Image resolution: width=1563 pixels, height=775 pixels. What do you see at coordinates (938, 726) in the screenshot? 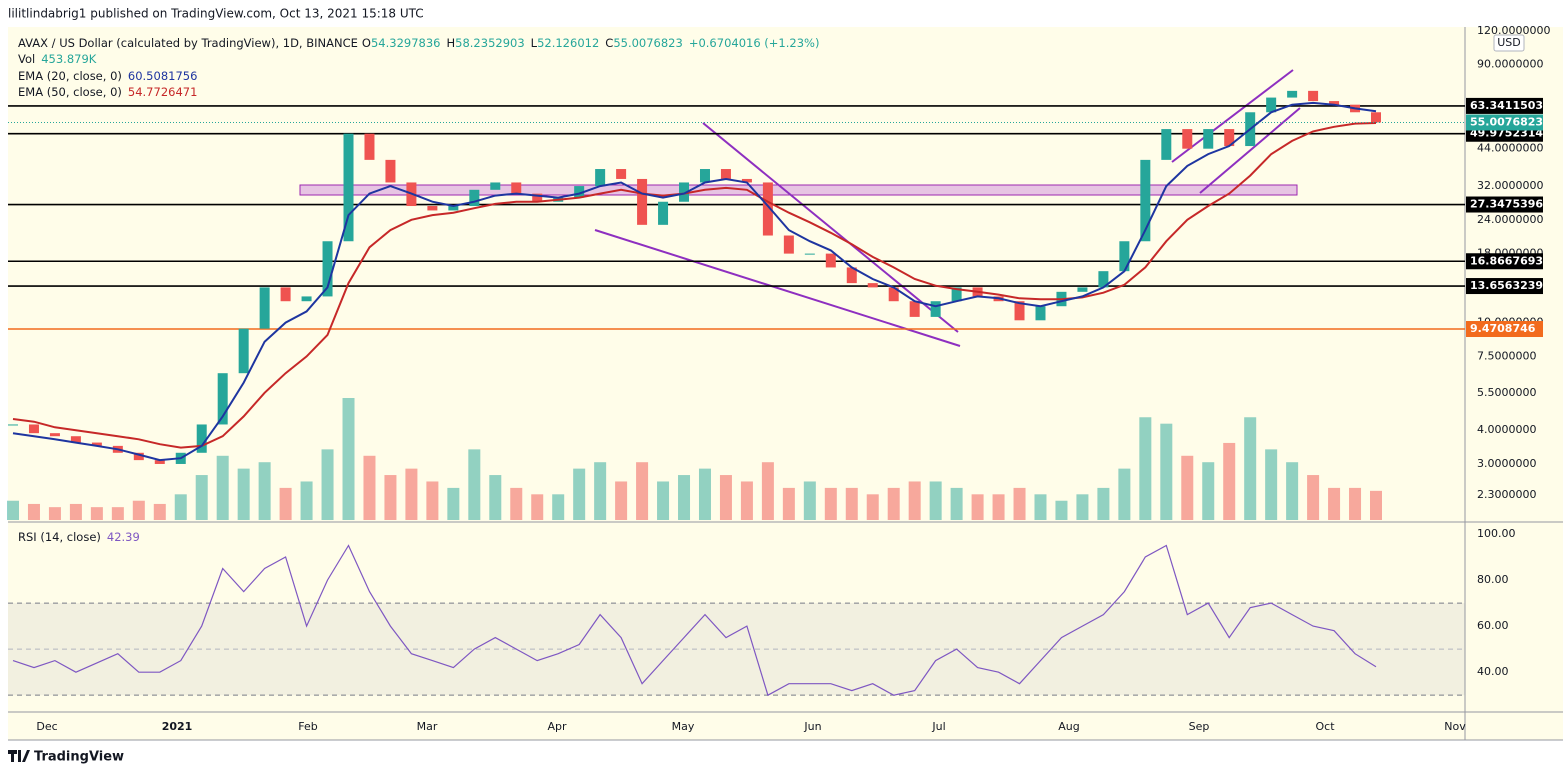
I see `x-tick-label: Jul` at bounding box center [938, 726].